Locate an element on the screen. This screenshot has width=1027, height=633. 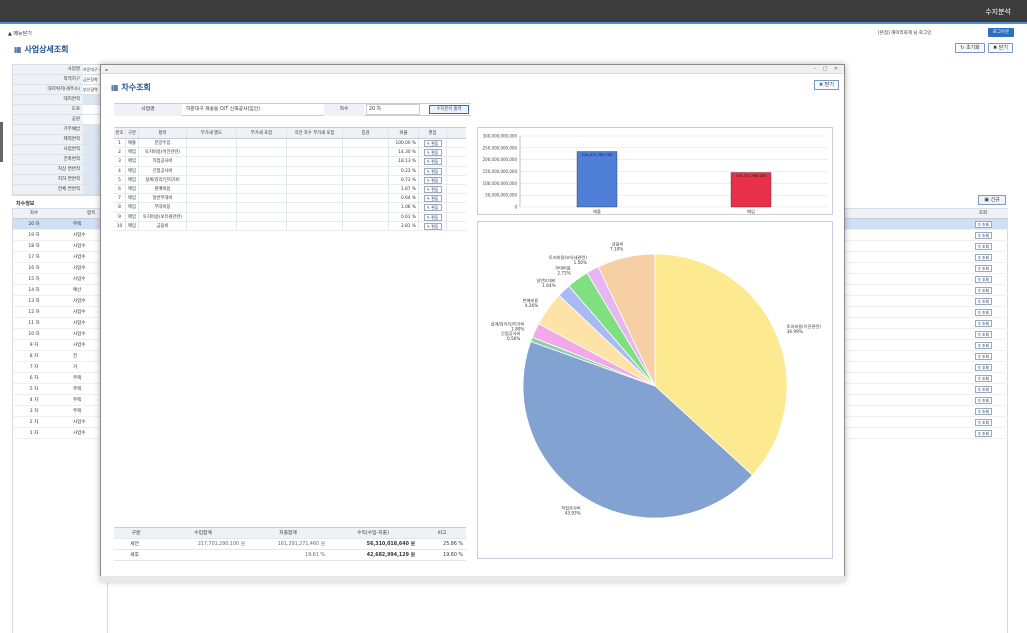
summary-cell: 25.86 % is located at coordinates (453, 544).